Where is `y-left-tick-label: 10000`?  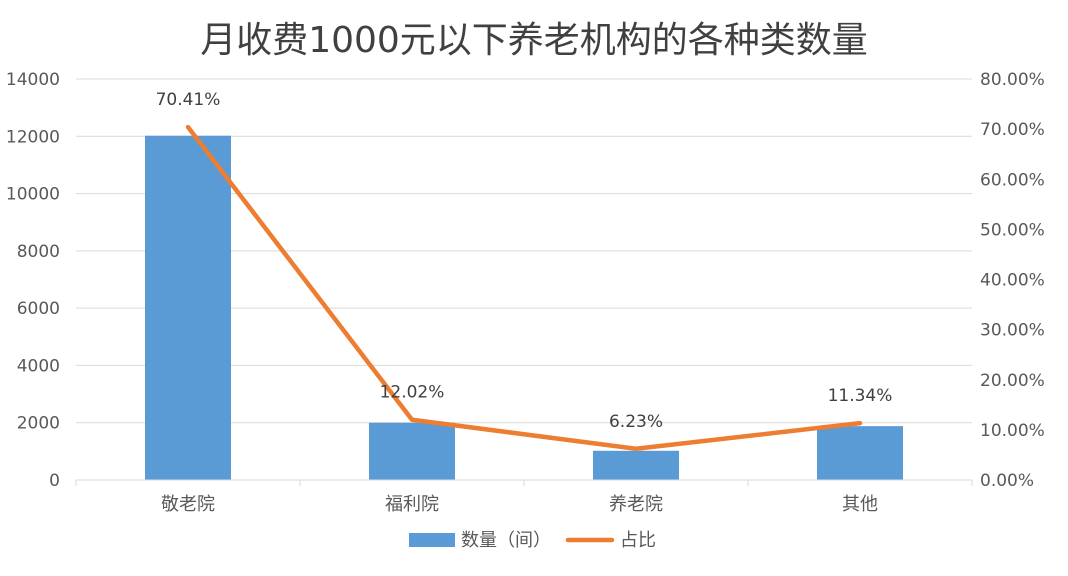
y-left-tick-label: 10000 is located at coordinates (33, 195).